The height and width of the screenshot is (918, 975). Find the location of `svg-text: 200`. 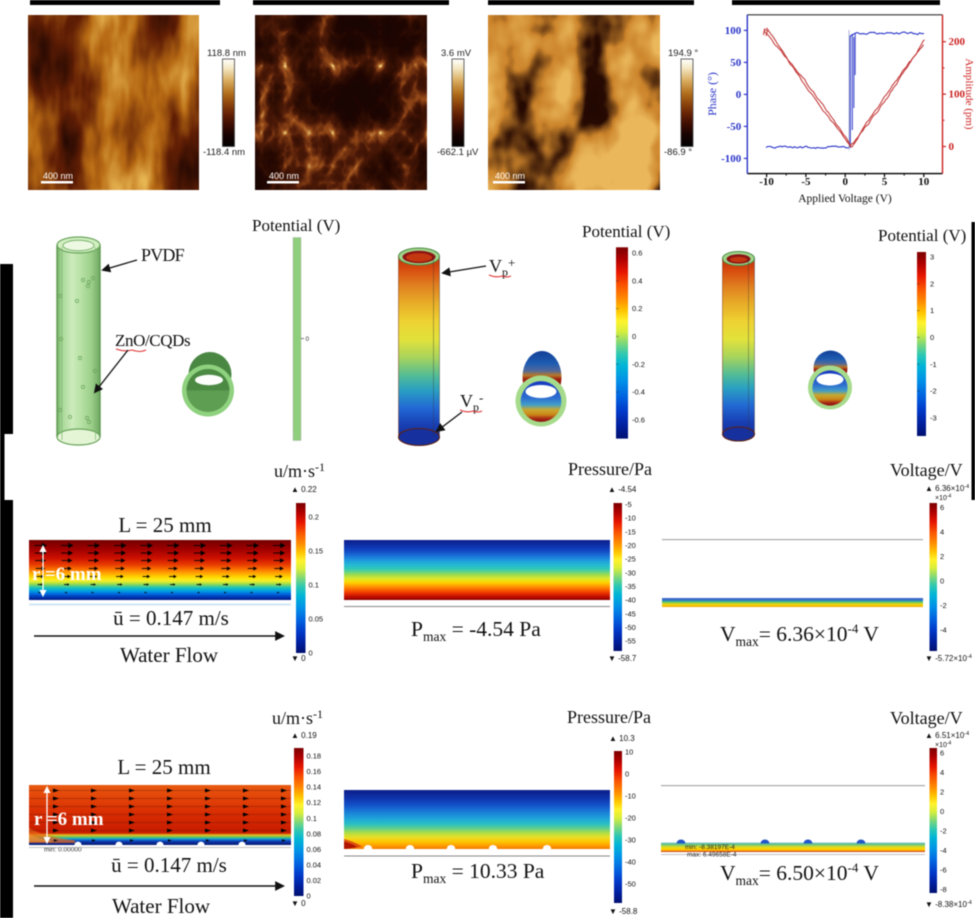

svg-text: 200 is located at coordinates (957, 42).